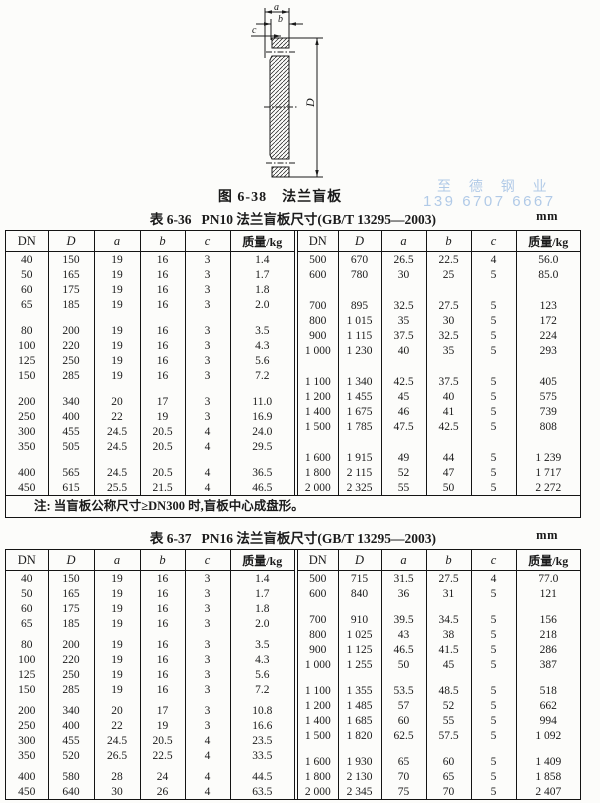 The width and height of the screenshot is (600, 803). What do you see at coordinates (489, 201) in the screenshot?
I see `watermark-phone: 139 6707 6667` at bounding box center [489, 201].